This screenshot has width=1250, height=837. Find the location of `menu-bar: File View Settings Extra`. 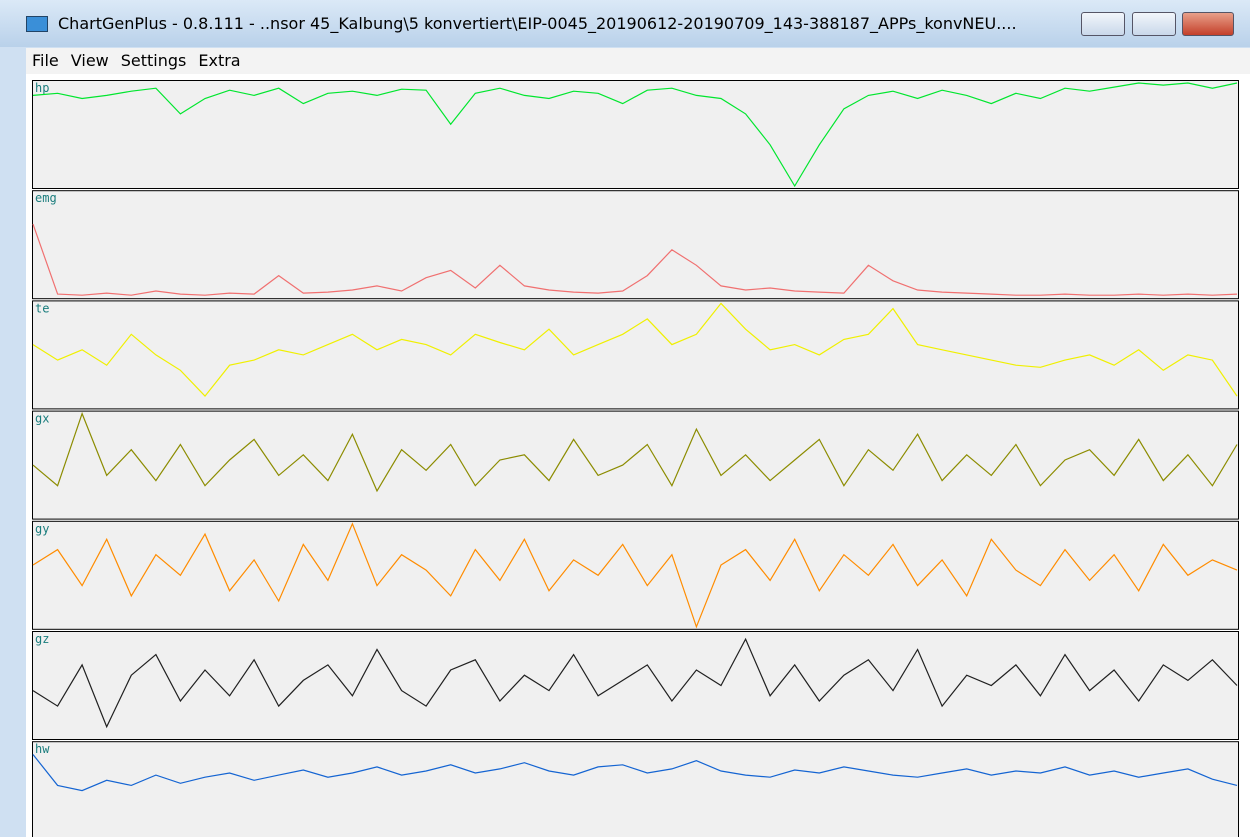

menu-bar: File View Settings Extra is located at coordinates (638, 61).